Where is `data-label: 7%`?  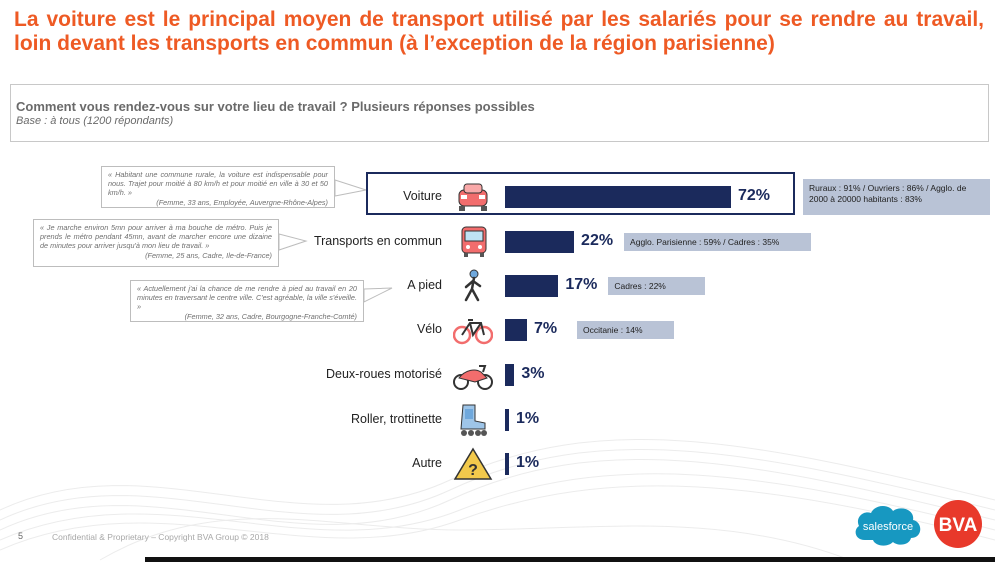
data-label: 7% is located at coordinates (545, 328).